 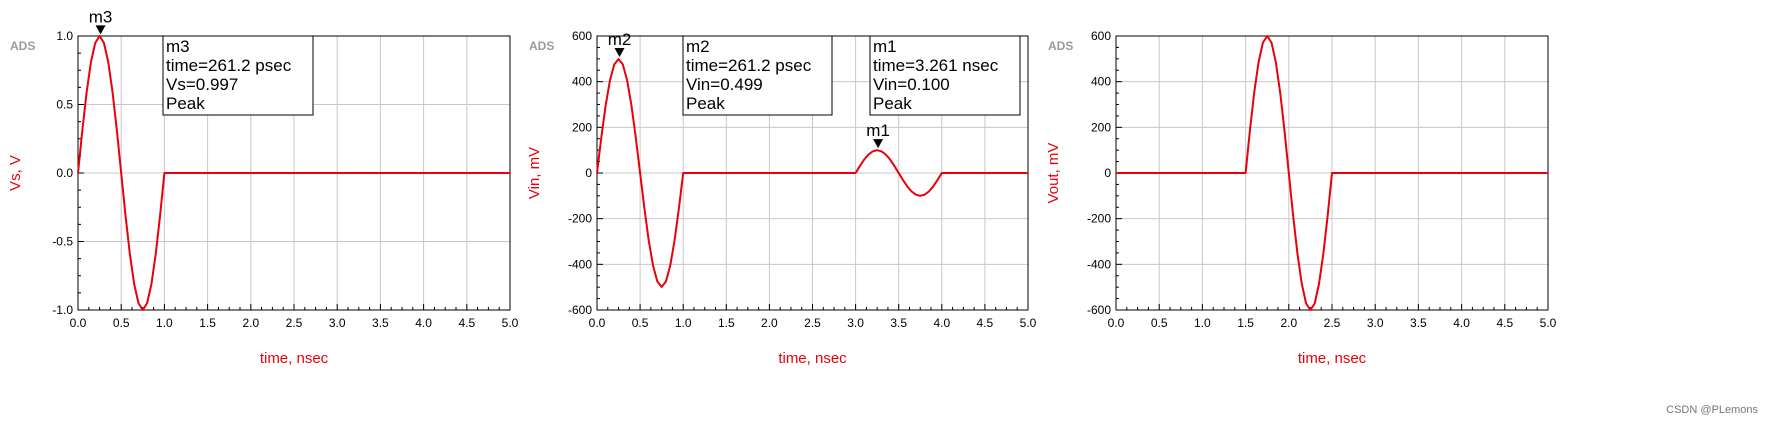 What do you see at coordinates (1712, 410) in the screenshot?
I see `watermark: CSDN @PLemons` at bounding box center [1712, 410].